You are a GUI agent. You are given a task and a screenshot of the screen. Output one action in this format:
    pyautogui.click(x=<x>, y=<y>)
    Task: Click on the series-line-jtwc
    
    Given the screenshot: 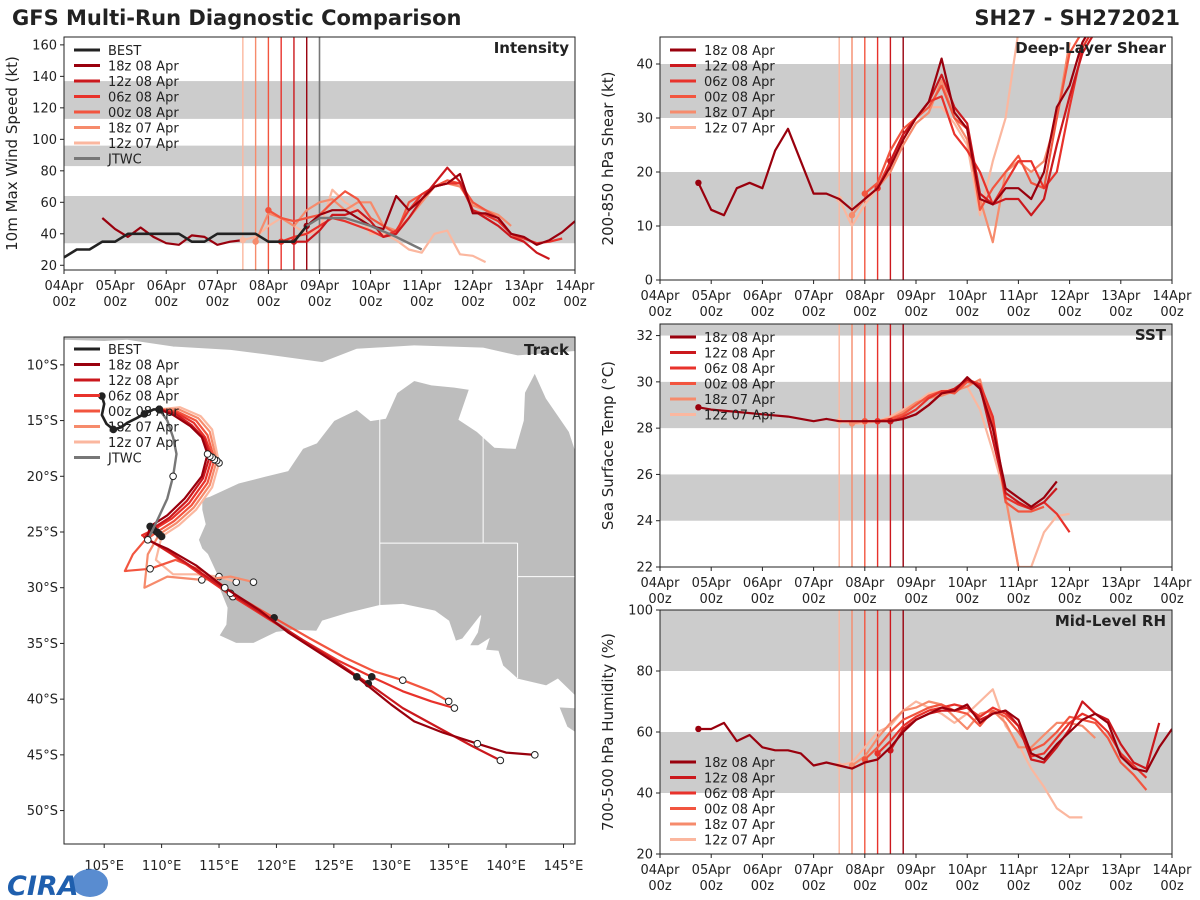 What is the action you would take?
    pyautogui.click(x=364, y=233)
    